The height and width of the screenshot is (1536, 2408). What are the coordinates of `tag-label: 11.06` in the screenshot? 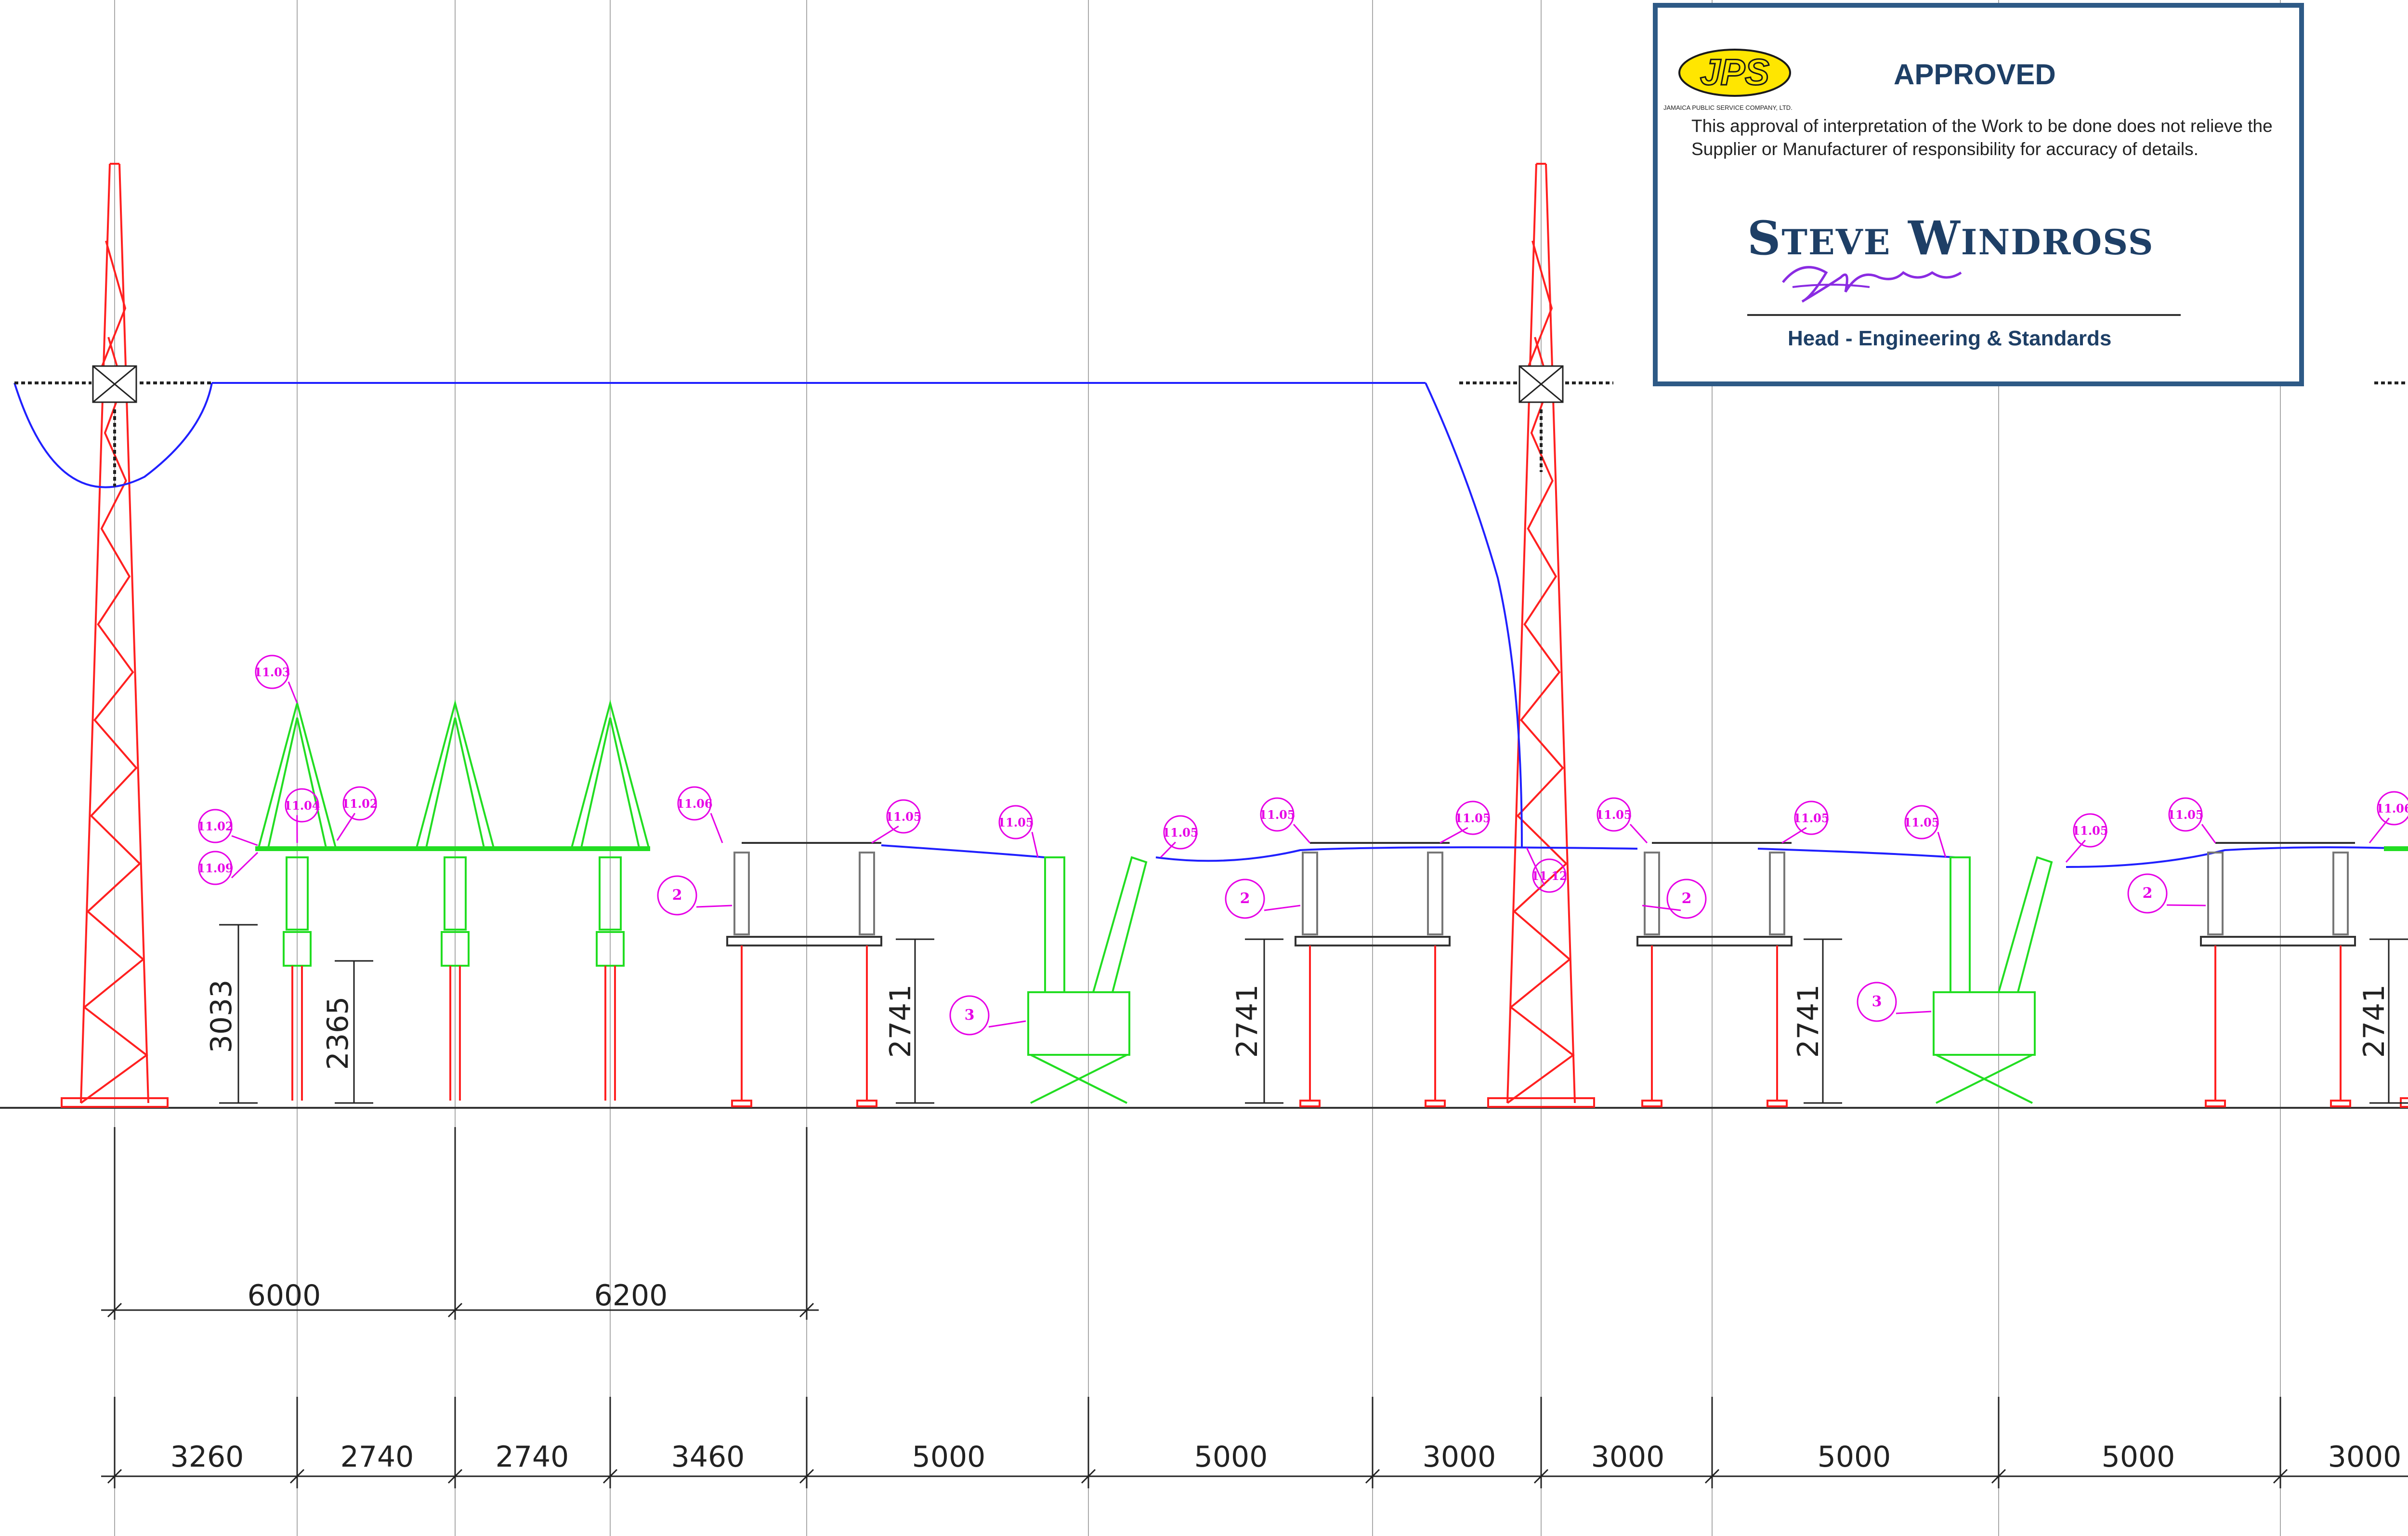 It's located at (2392, 808).